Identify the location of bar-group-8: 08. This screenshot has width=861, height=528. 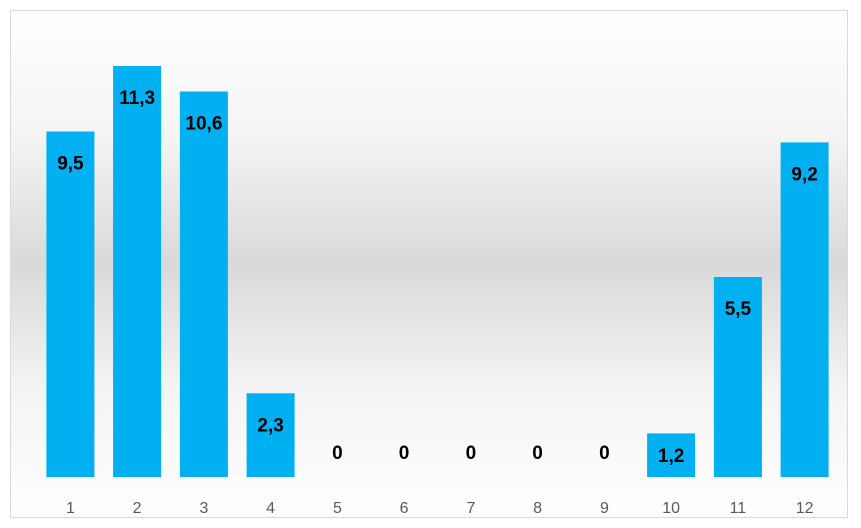
(537, 480).